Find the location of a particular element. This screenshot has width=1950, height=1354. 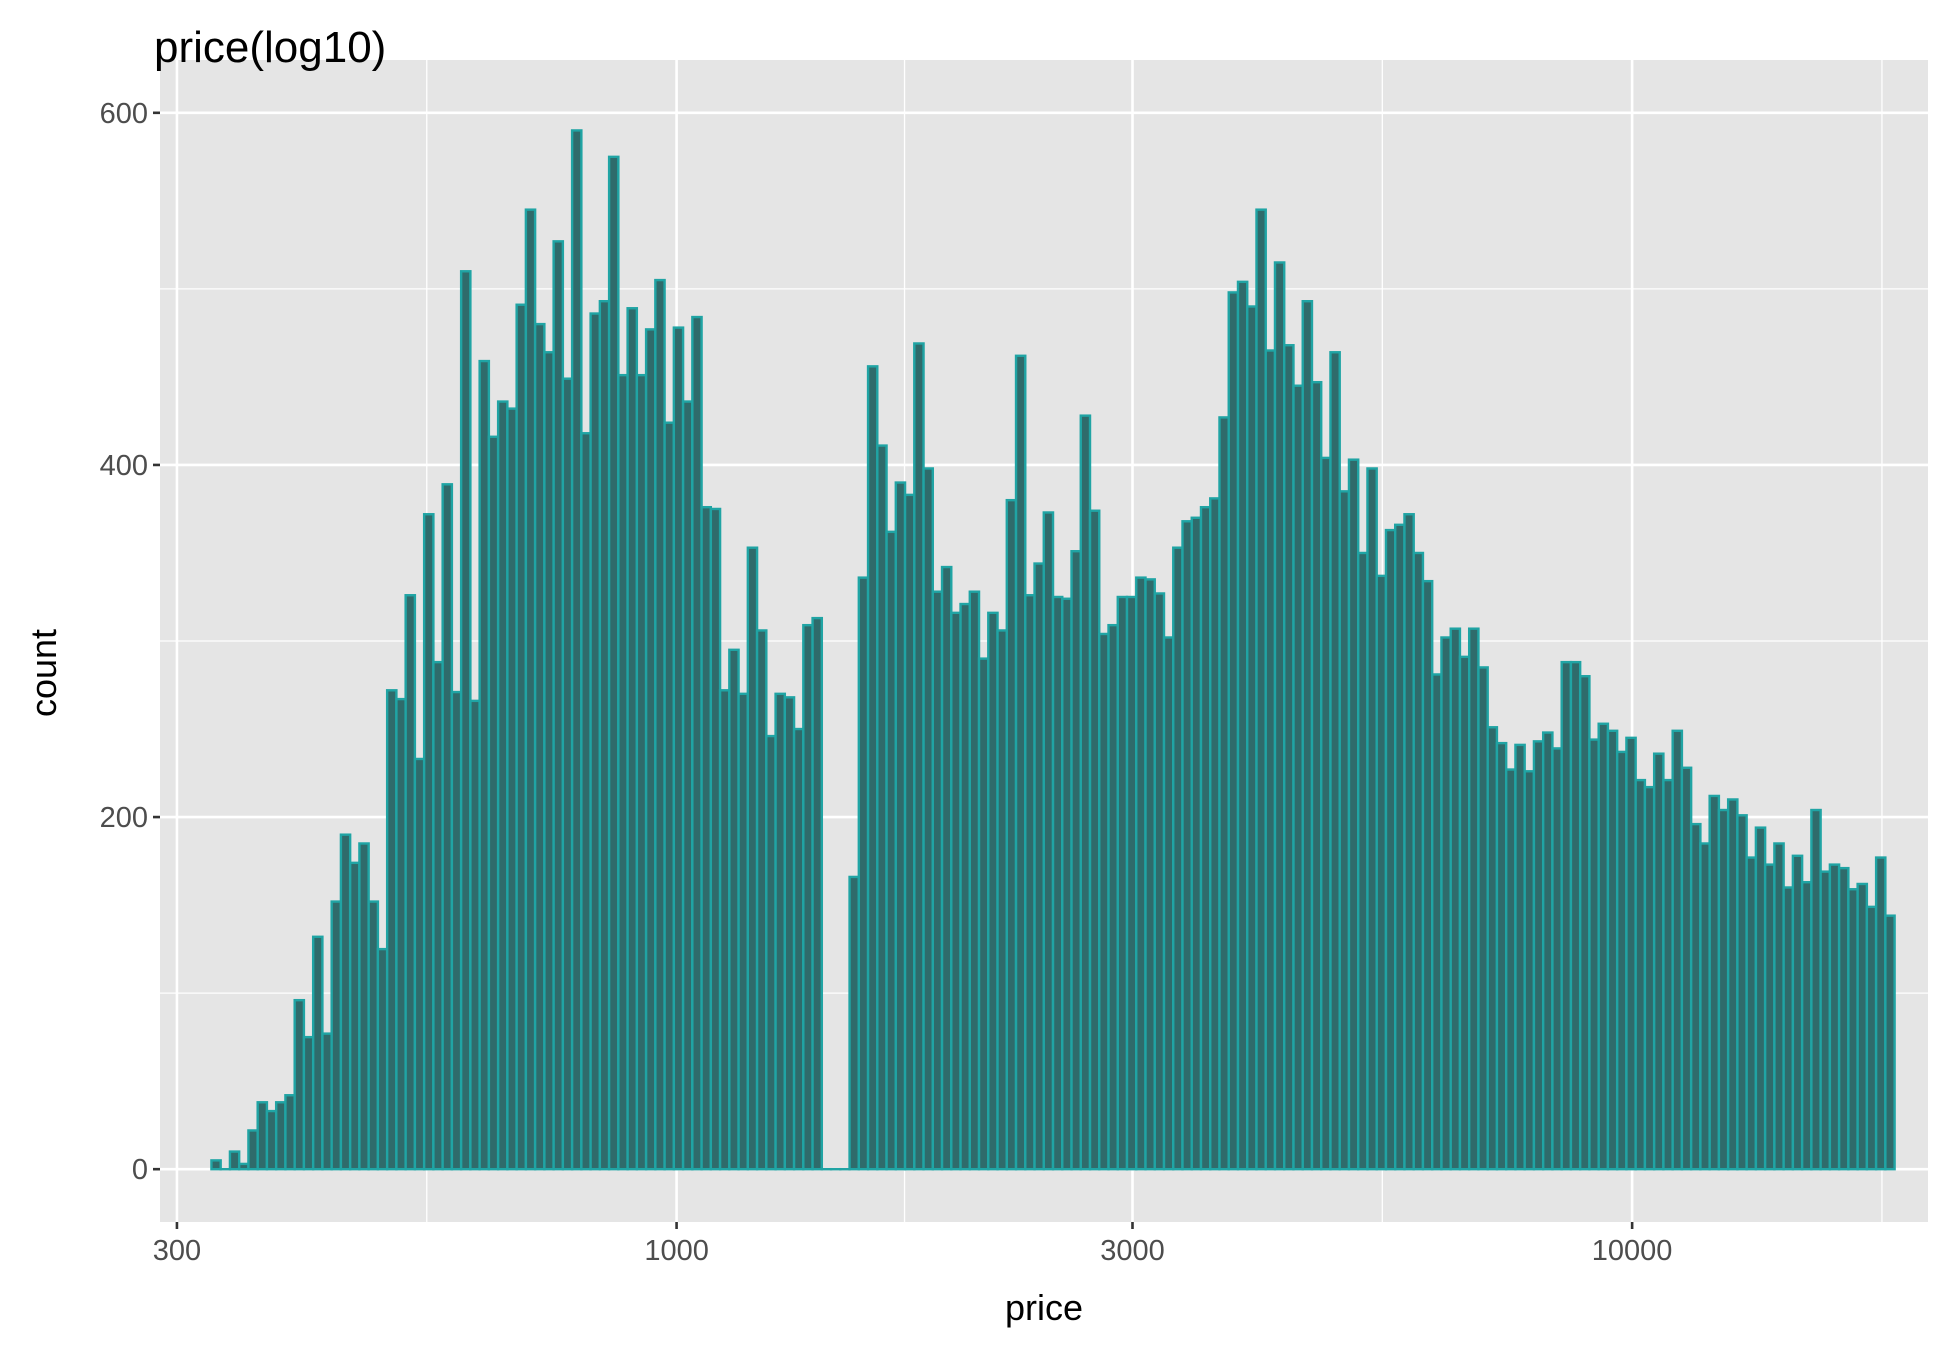

y-axis-title: count is located at coordinates (43, 673).